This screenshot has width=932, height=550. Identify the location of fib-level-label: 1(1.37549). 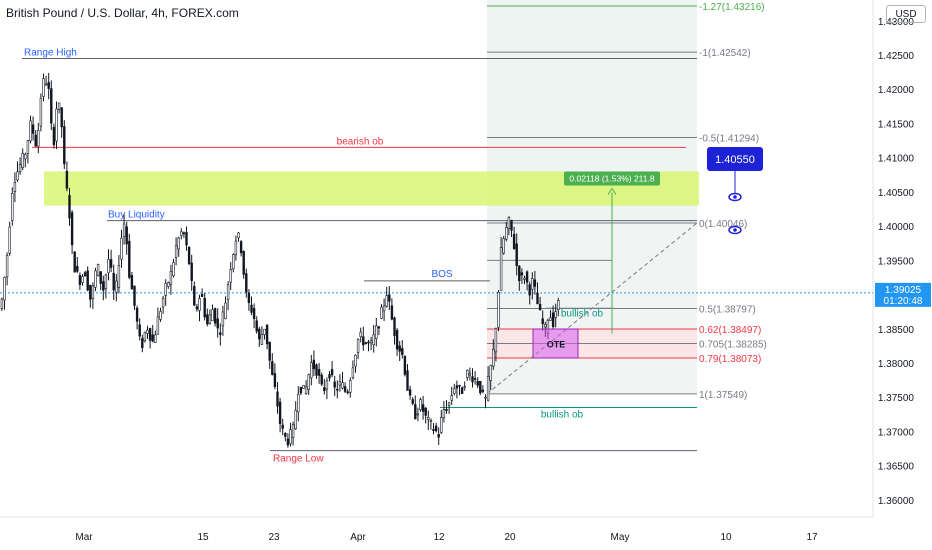
(723, 395).